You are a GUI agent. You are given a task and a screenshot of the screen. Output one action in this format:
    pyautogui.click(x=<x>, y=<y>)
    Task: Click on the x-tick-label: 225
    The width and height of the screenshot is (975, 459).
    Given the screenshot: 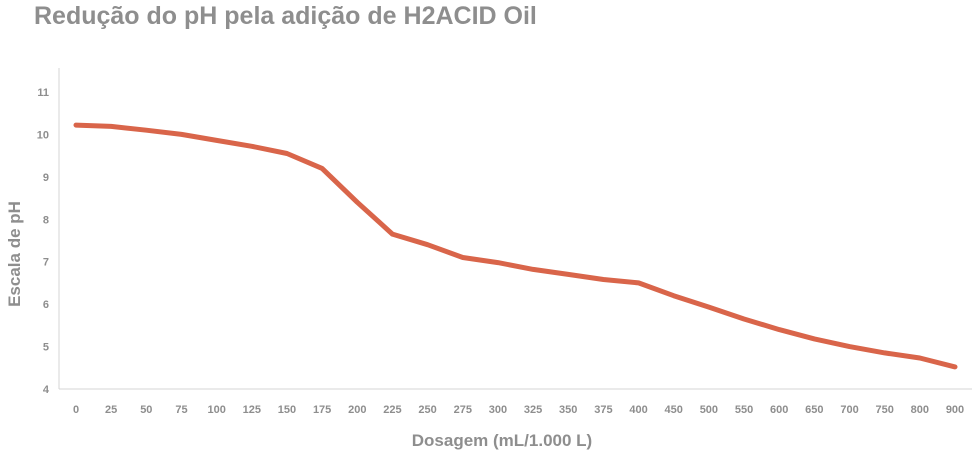 What is the action you would take?
    pyautogui.click(x=392, y=410)
    